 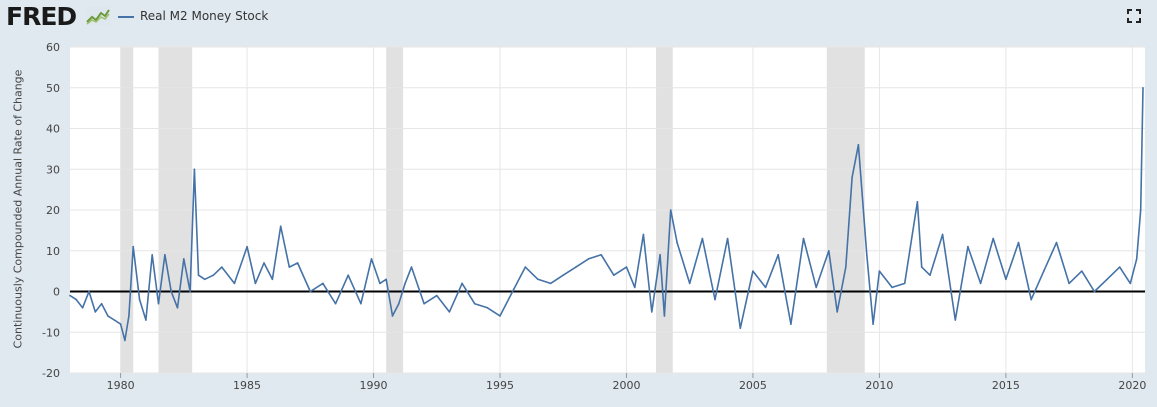 What do you see at coordinates (53, 210) in the screenshot?
I see `y-tick-label: 20` at bounding box center [53, 210].